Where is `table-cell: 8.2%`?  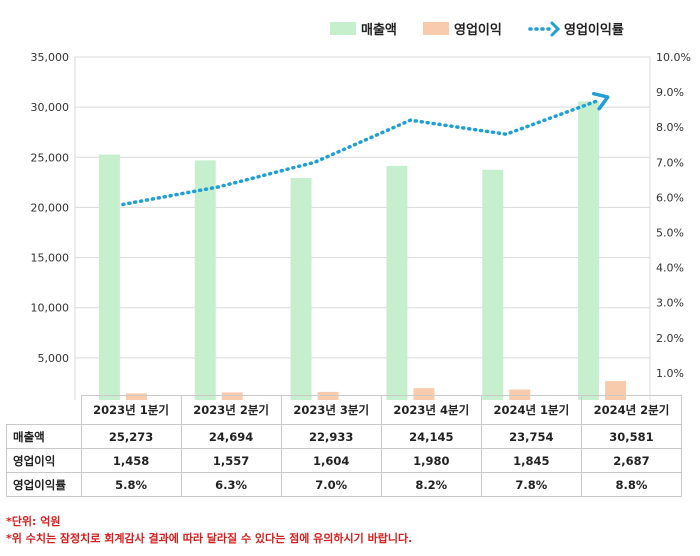 table-cell: 8.2% is located at coordinates (431, 484).